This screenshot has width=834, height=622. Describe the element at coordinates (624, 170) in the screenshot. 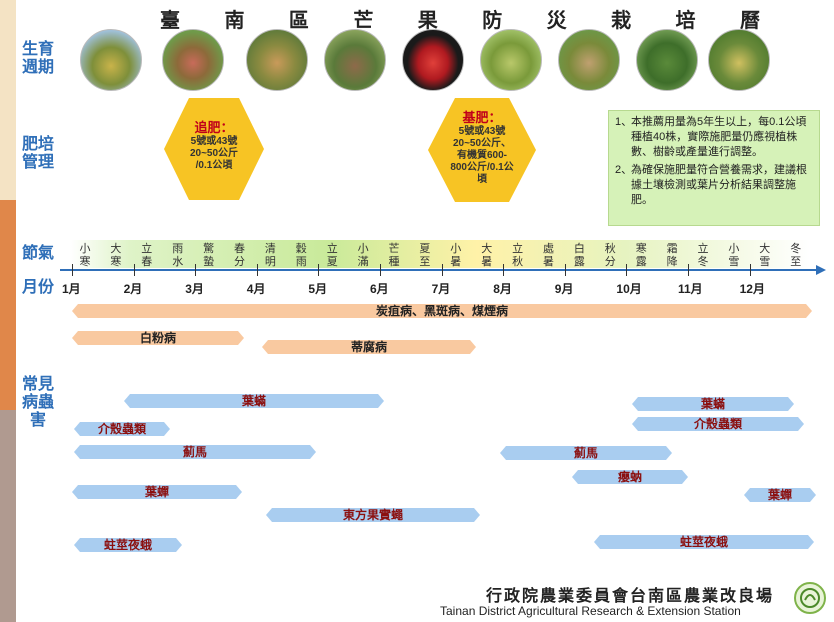

I see `note-number: 2、` at that location.